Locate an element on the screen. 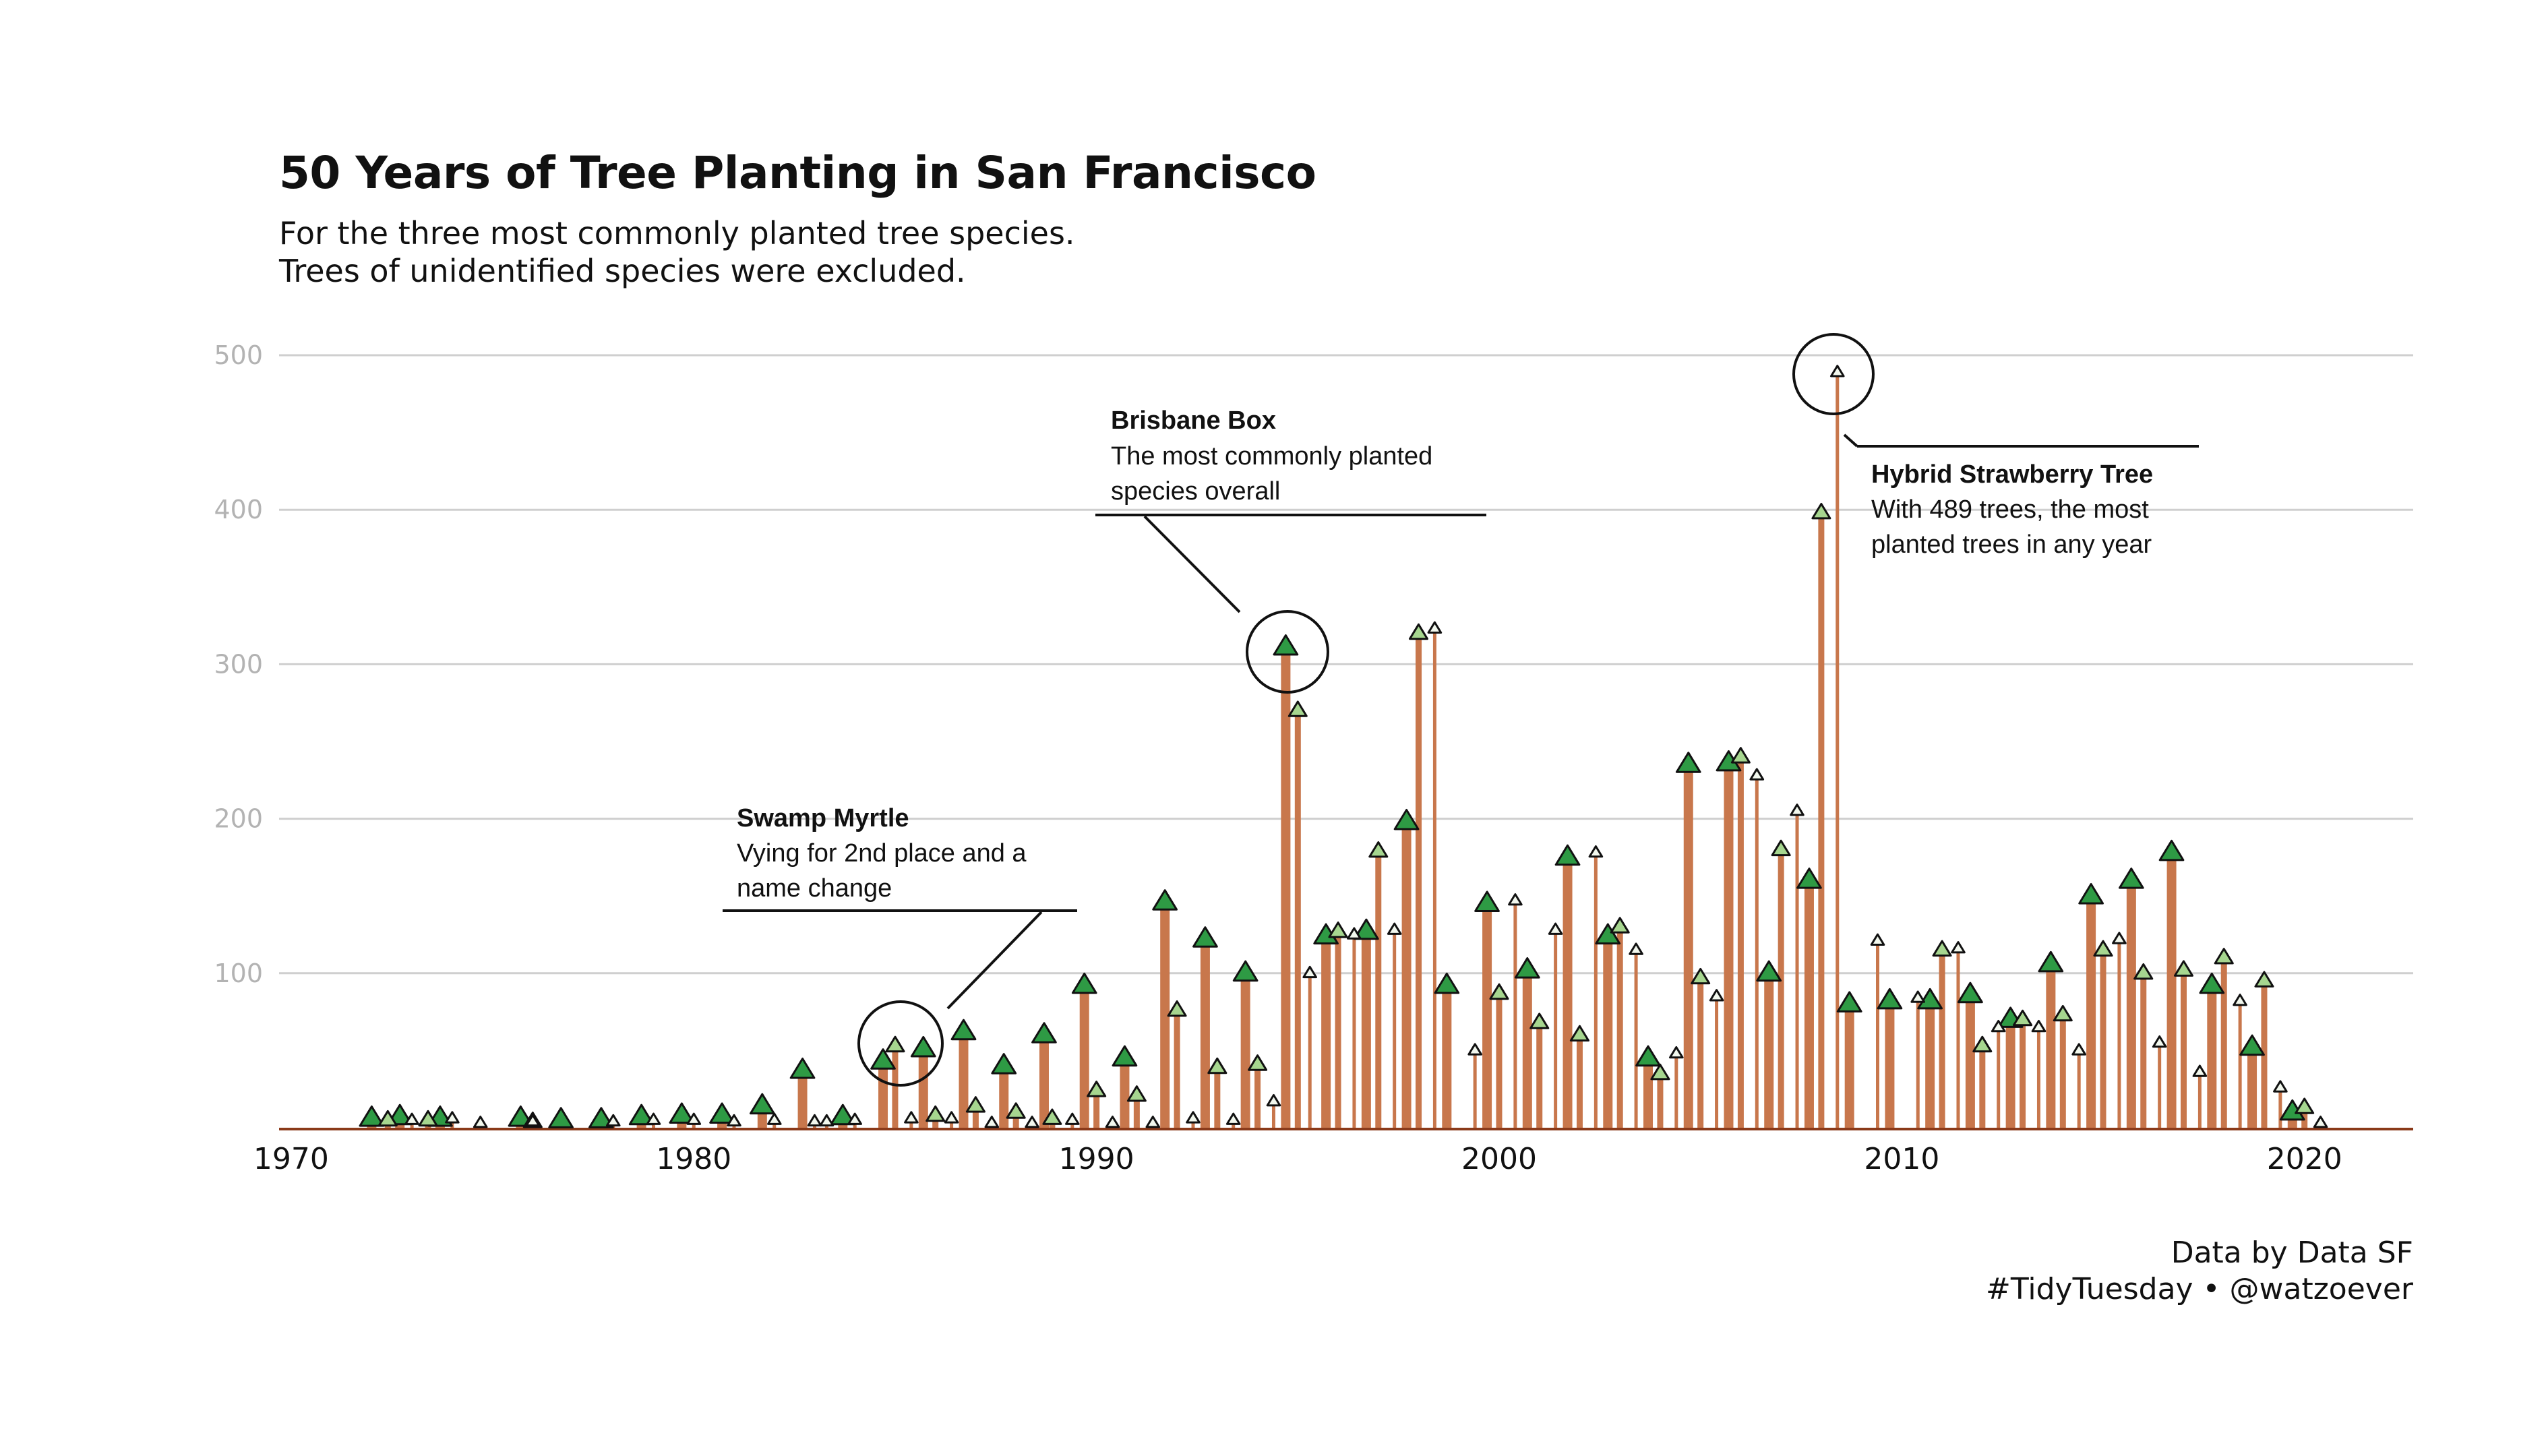 Image resolution: width=2548 pixels, height=1456 pixels. annotation-hybrid-strawberry-line-1: With 489 trees, the most is located at coordinates (2010, 509).